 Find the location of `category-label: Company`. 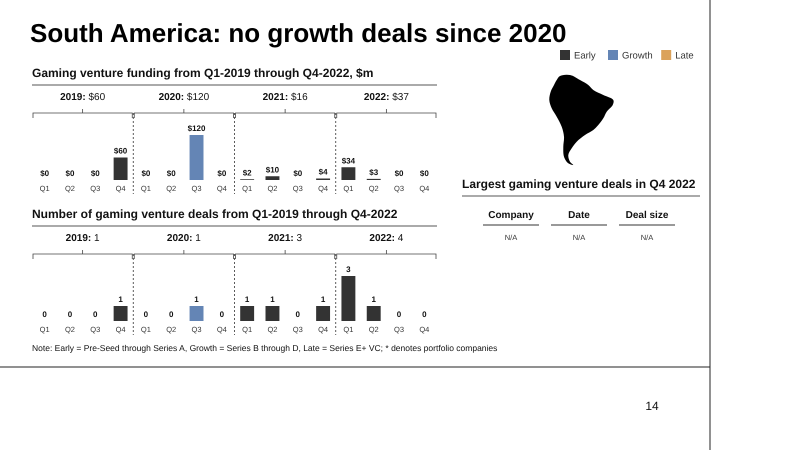

category-label: Company is located at coordinates (511, 215).